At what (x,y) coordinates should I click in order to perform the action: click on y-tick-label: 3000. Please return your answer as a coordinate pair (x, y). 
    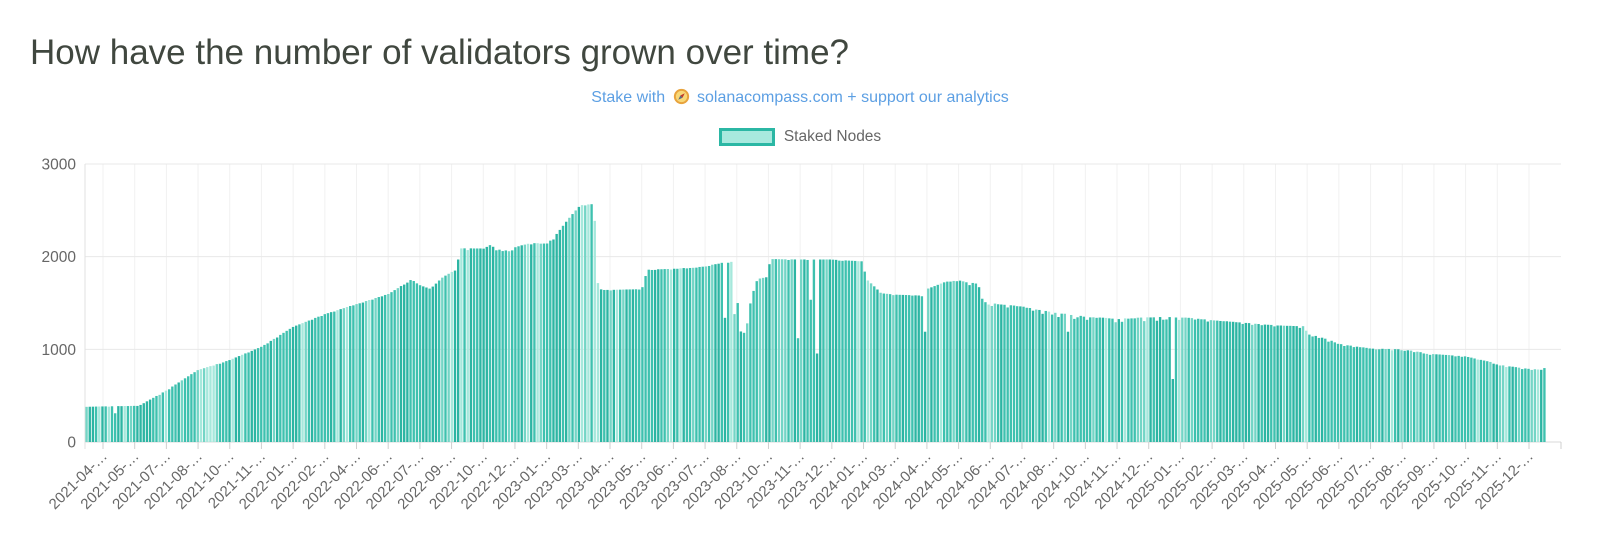
    Looking at the image, I should click on (59, 165).